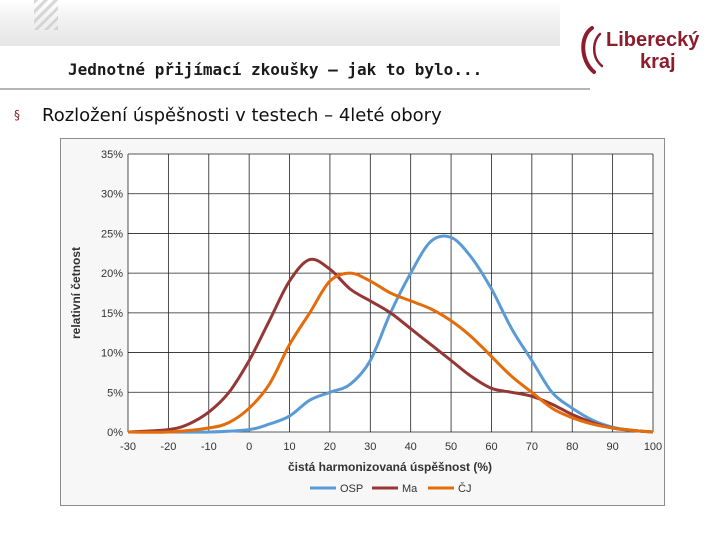 The width and height of the screenshot is (720, 540). I want to click on x-tick-label-11: 80, so click(572, 447).